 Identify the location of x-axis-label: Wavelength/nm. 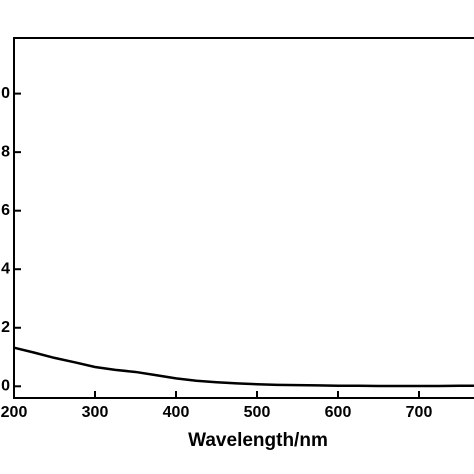
(258, 440).